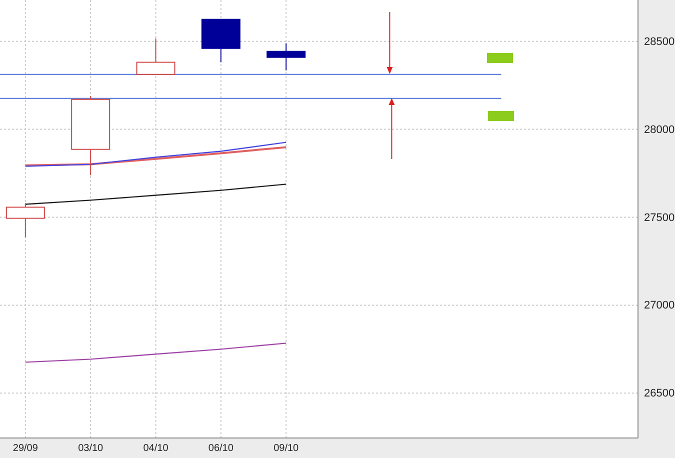 The image size is (675, 458). Describe the element at coordinates (156, 448) in the screenshot. I see `x-tick-label: 04/10` at that location.